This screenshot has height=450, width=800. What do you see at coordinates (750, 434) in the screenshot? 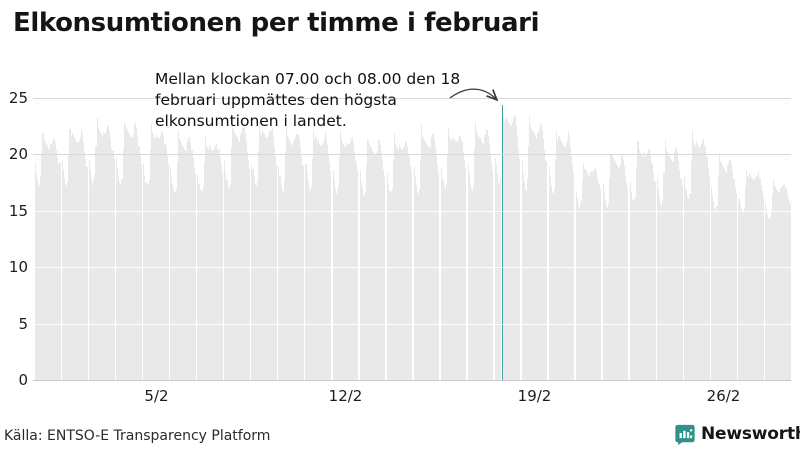
I see `newsworthy-wordmark: Newsworthy` at bounding box center [750, 434].